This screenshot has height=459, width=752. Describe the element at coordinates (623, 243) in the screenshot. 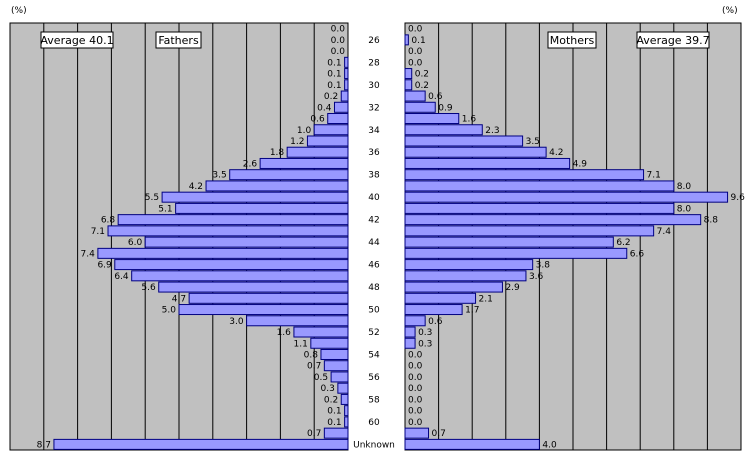

I see `mothers-value-label: 6.2` at that location.